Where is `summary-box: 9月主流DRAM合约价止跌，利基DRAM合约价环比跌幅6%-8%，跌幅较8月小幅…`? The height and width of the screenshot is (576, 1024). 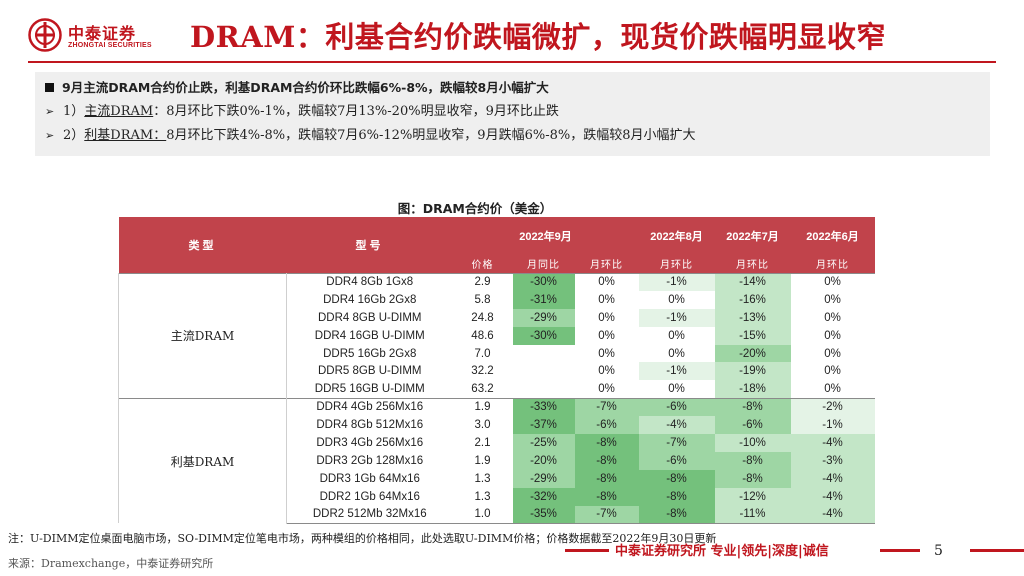
summary-box: 9月主流DRAM合约价止跌，利基DRAM合约价环比跌幅6%-8%，跌幅较8月小幅… is located at coordinates (512, 114).